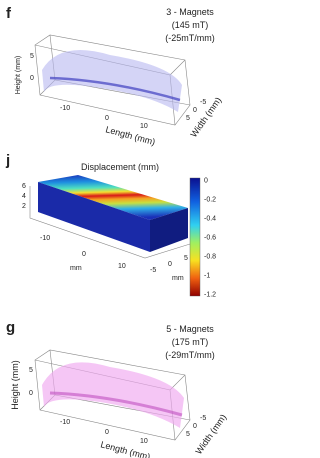 This screenshot has height=458, width=320. Describe the element at coordinates (24, 206) in the screenshot. I see `tick: 2` at that location.